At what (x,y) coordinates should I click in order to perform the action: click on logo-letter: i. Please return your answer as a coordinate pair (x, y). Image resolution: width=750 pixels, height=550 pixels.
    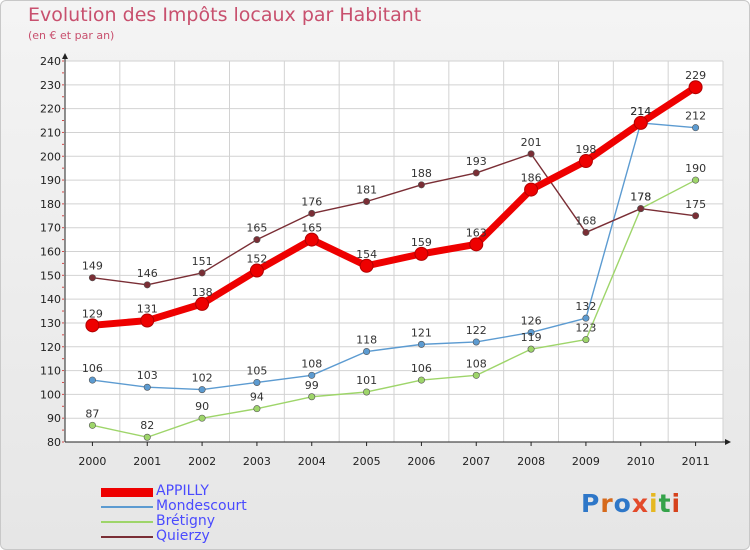
    Looking at the image, I should click on (654, 503).